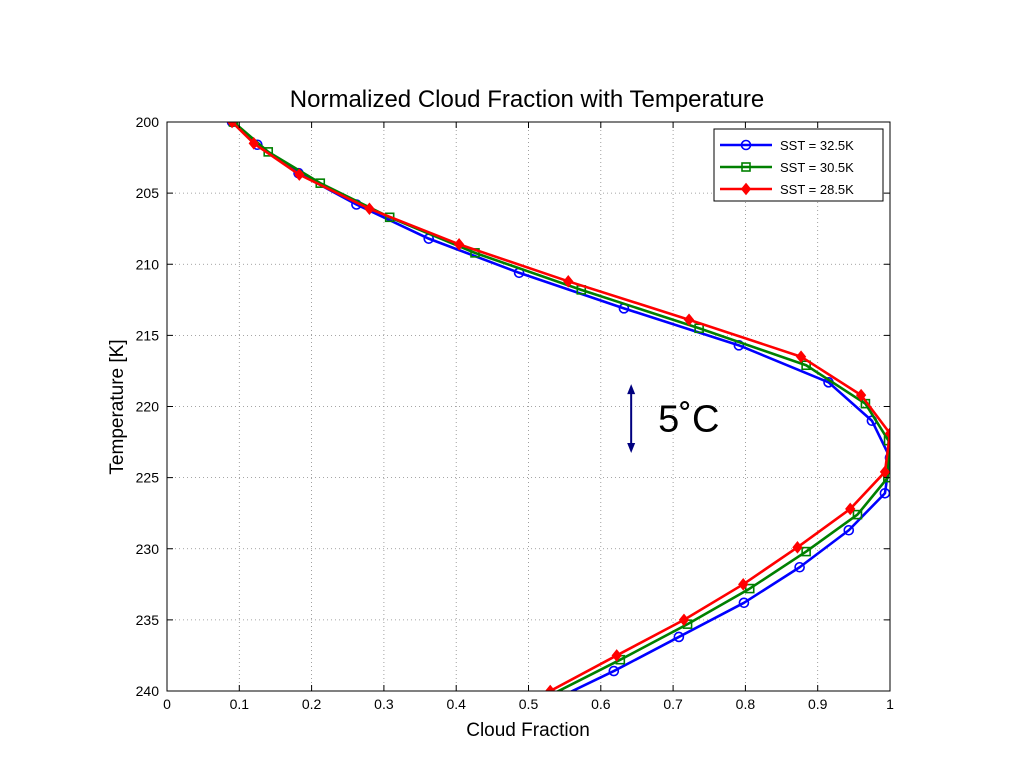 This screenshot has height=768, width=1024. What do you see at coordinates (148, 193) in the screenshot?
I see `y-tick-label: 205` at bounding box center [148, 193].